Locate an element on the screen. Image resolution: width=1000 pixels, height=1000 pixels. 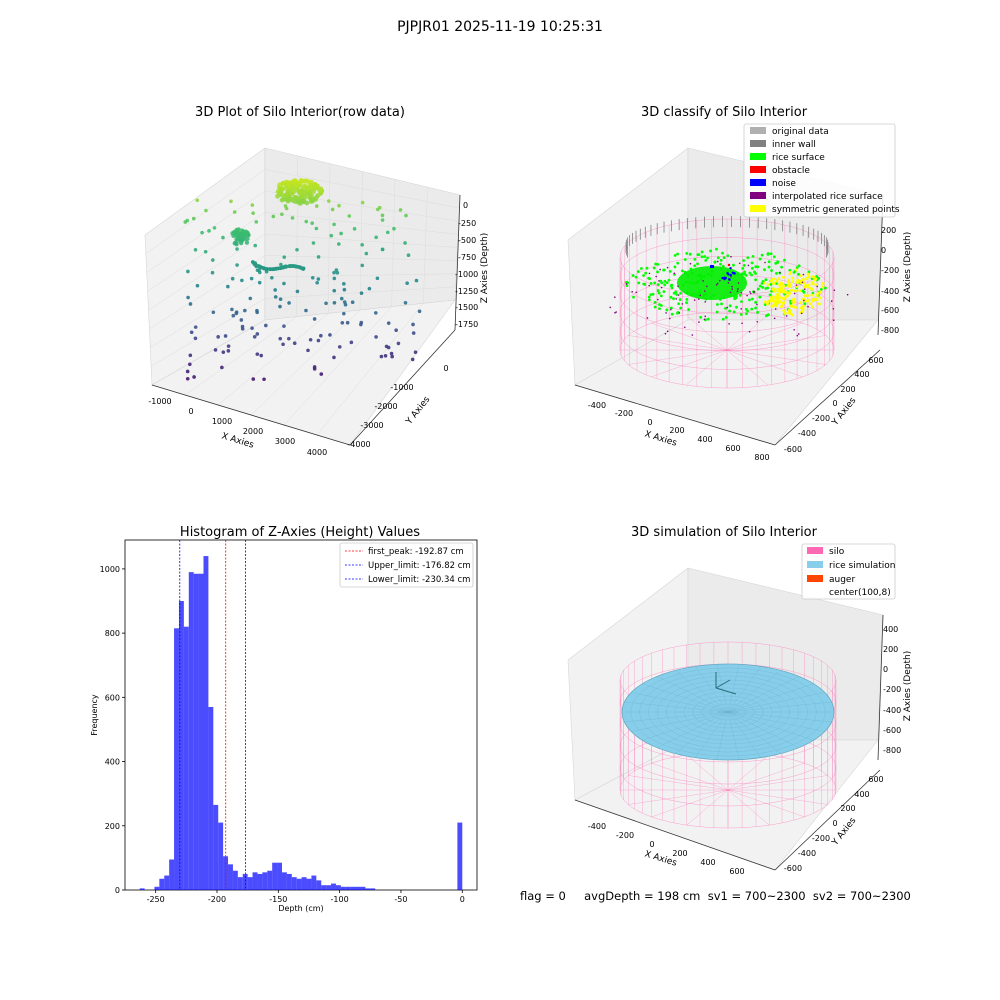
simulation-auger-axis is located at coordinates (723, 684).